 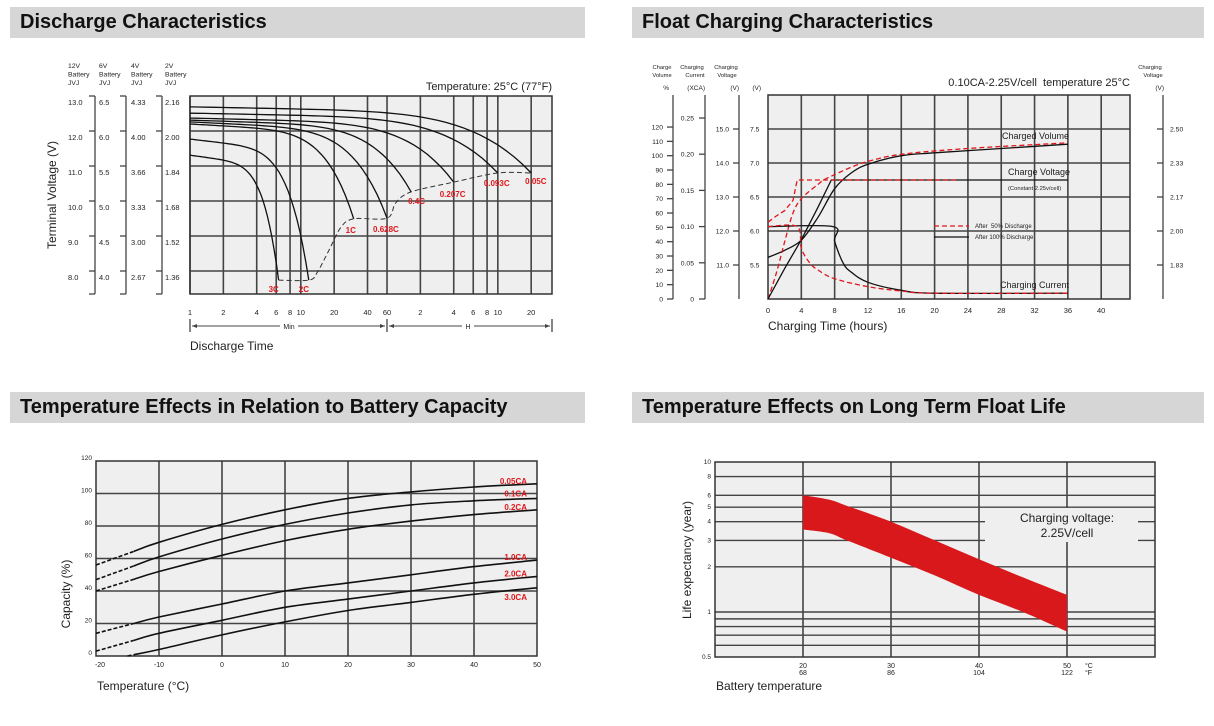 What do you see at coordinates (104, 102) in the screenshot?
I see `voltage-axis-tick-label: 6.5` at bounding box center [104, 102].